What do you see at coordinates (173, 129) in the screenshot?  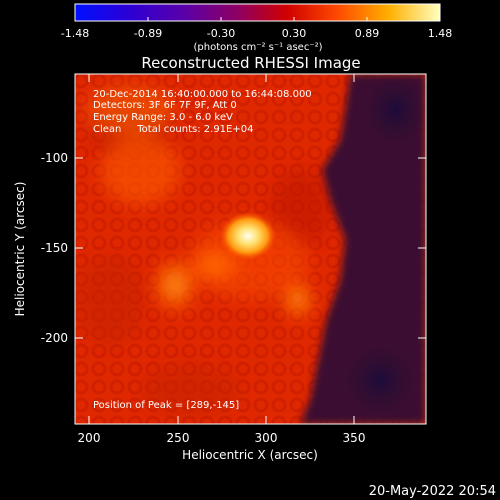 I see `info-clean-counts: Clean Total counts: 2.91E+04` at bounding box center [173, 129].